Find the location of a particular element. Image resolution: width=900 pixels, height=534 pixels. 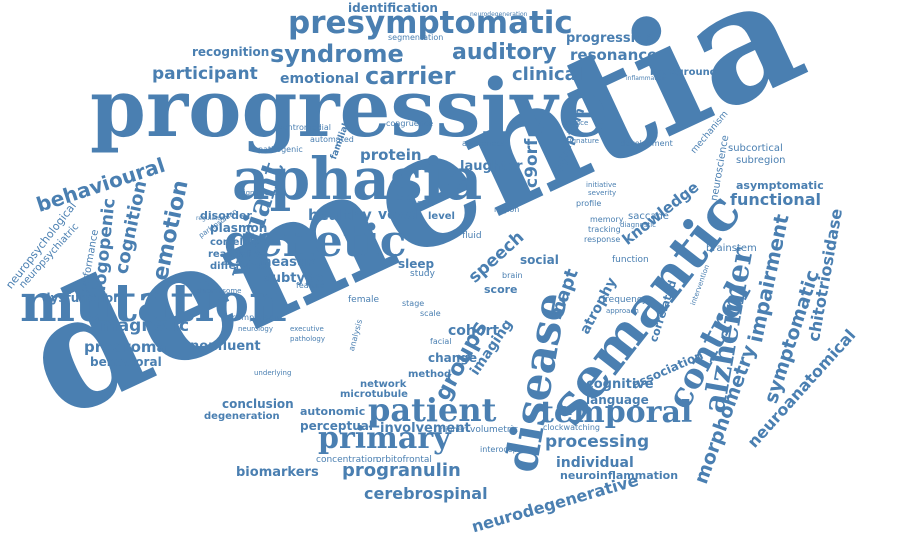

word: voxel is located at coordinates (399, 215).